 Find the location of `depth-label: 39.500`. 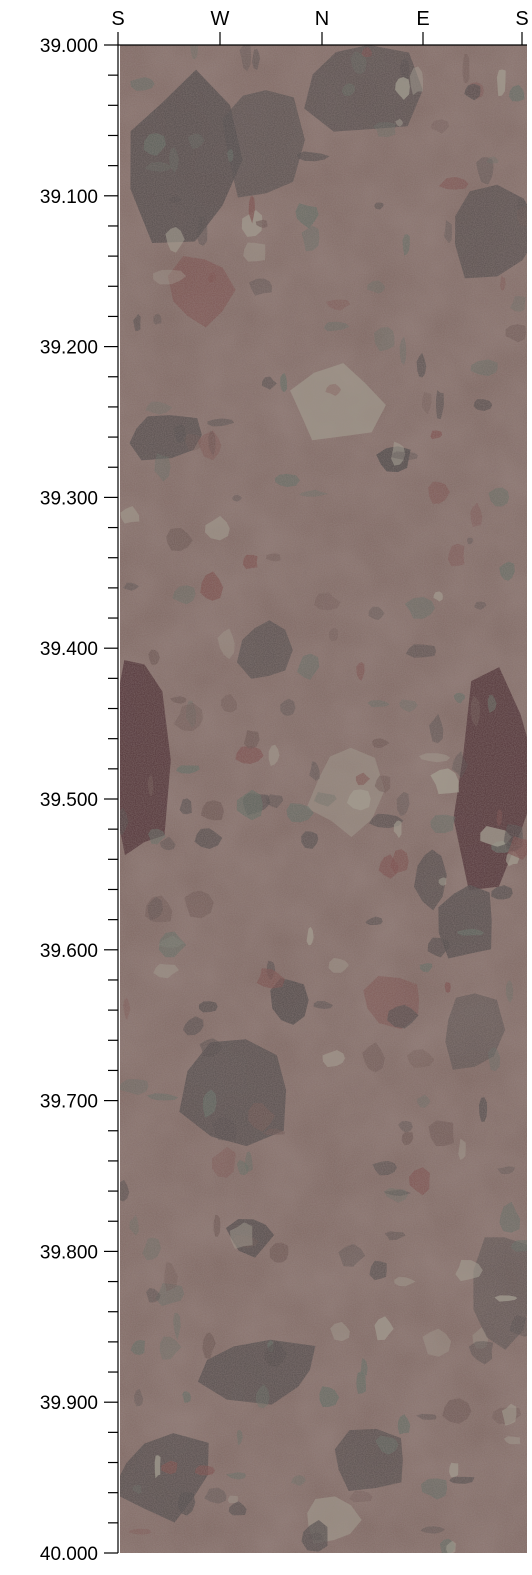

depth-label: 39.500 is located at coordinates (69, 800).